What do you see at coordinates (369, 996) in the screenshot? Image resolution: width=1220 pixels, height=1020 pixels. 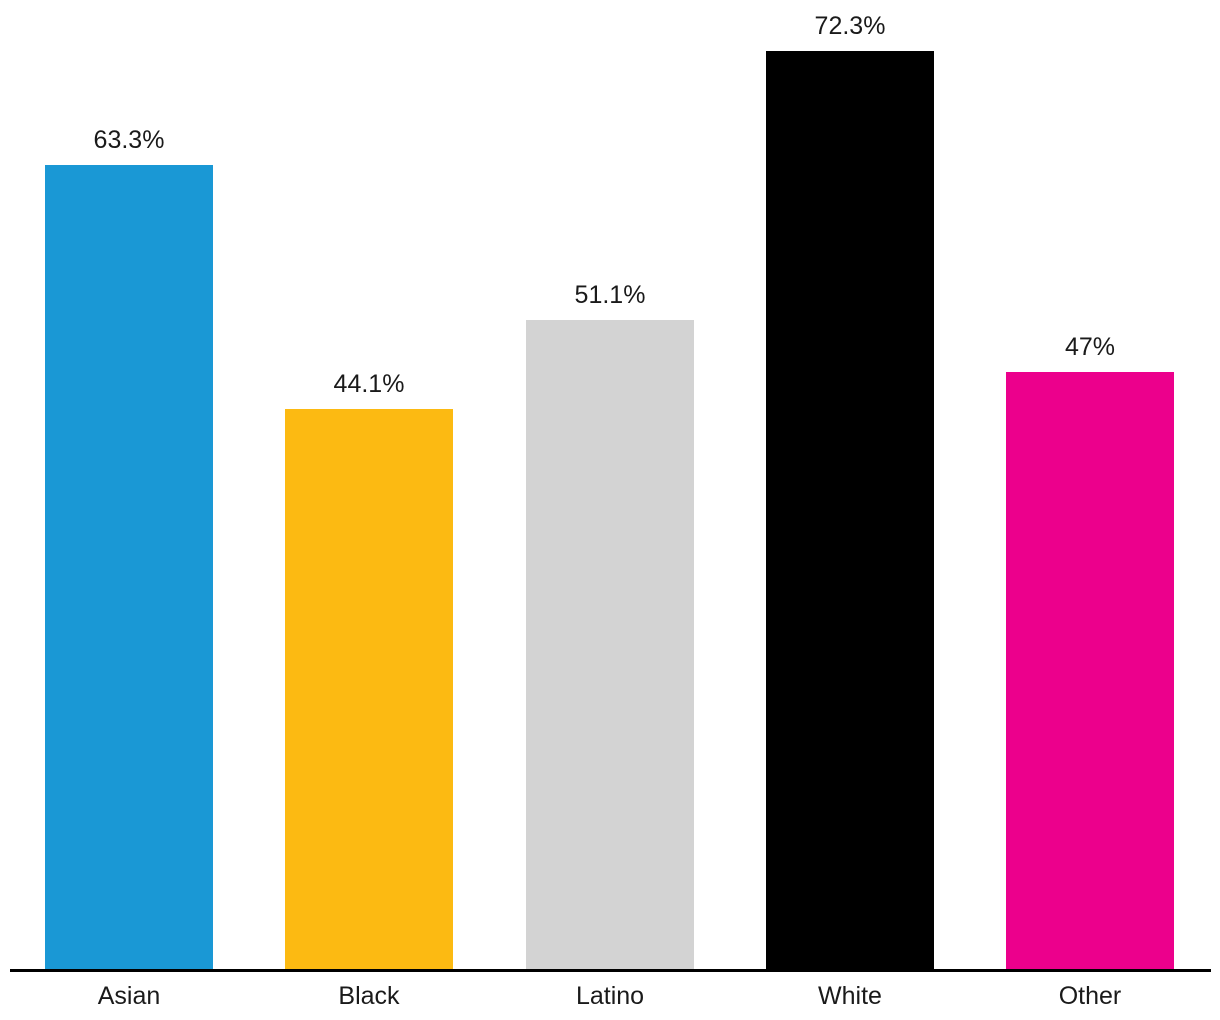 I see `category-label: Black` at bounding box center [369, 996].